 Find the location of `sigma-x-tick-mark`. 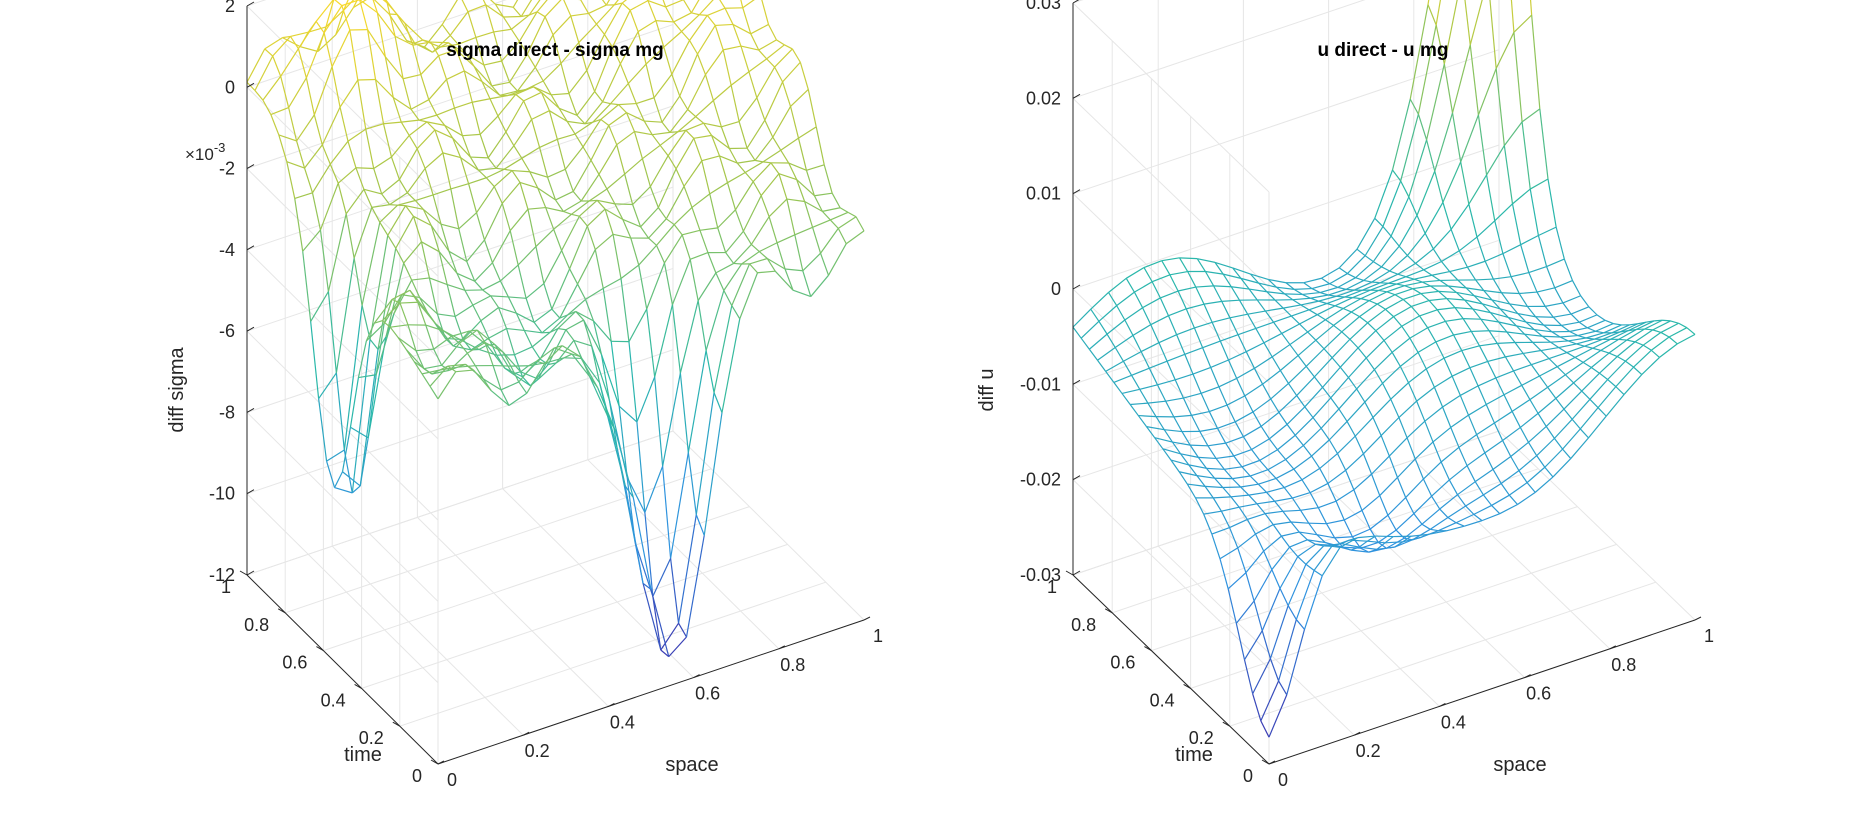

sigma-x-tick-mark is located at coordinates (526, 733).